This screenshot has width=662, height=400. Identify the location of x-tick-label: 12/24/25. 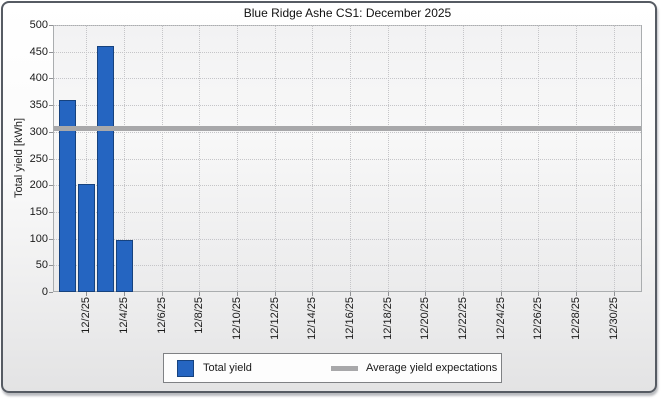
(500, 318).